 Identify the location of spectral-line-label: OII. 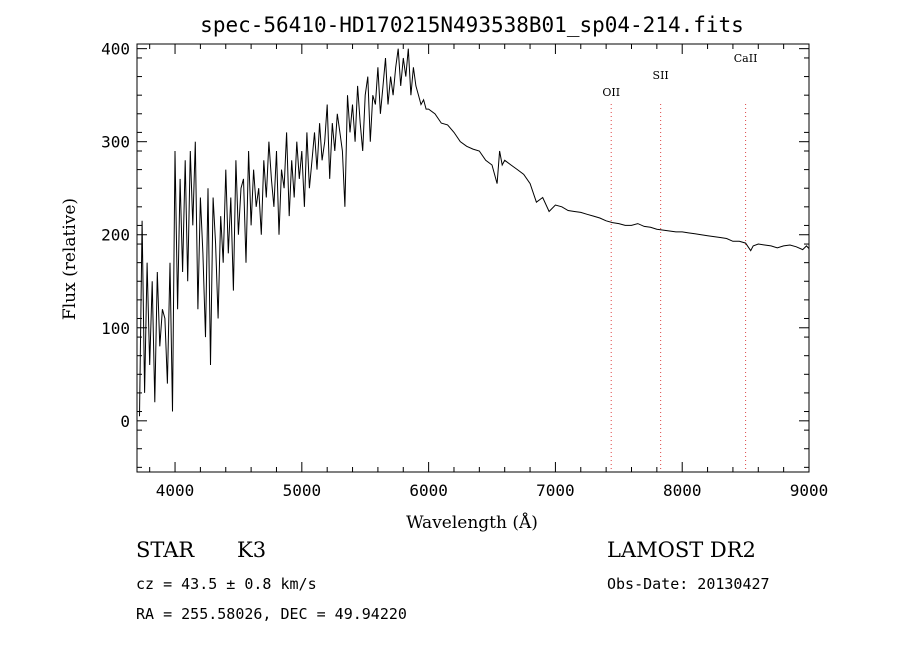
(611, 92).